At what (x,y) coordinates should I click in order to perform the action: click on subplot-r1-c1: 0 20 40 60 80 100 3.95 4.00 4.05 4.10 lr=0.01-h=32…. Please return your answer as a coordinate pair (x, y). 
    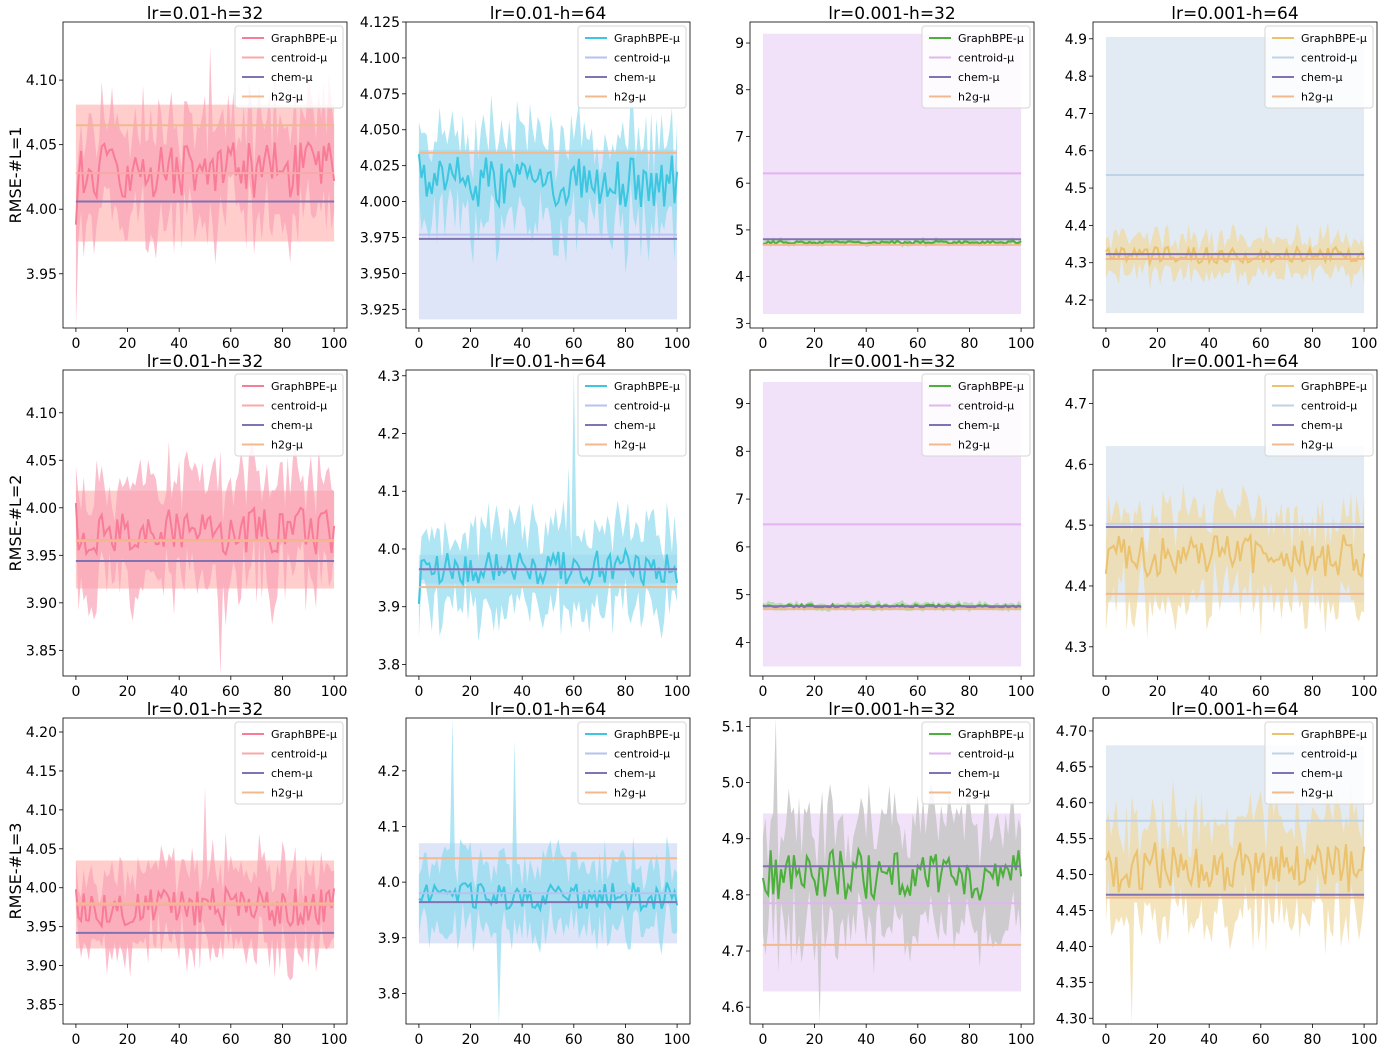
    Looking at the image, I should click on (176, 178).